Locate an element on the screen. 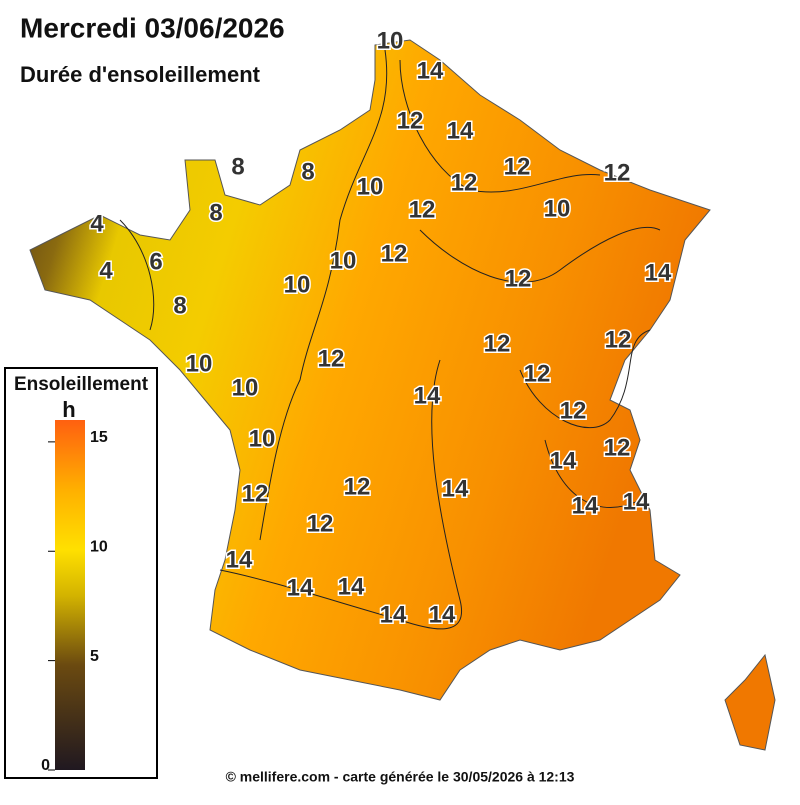 This screenshot has height=805, width=800. title: Mercredi 03/06/2026 is located at coordinates (152, 27).